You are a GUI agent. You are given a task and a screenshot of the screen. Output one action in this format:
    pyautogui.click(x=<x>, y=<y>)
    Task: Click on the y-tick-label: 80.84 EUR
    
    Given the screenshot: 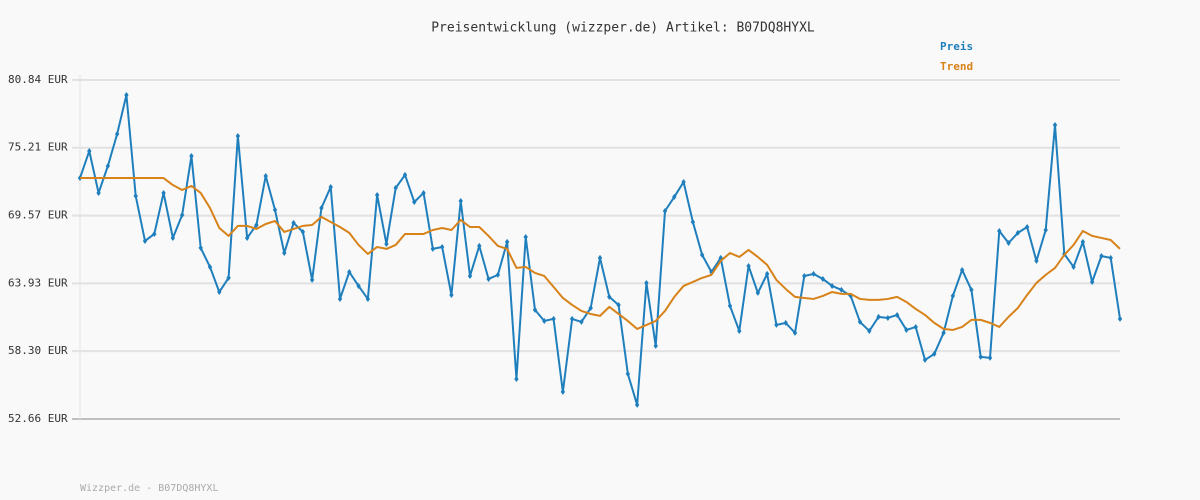 What is the action you would take?
    pyautogui.click(x=38, y=79)
    